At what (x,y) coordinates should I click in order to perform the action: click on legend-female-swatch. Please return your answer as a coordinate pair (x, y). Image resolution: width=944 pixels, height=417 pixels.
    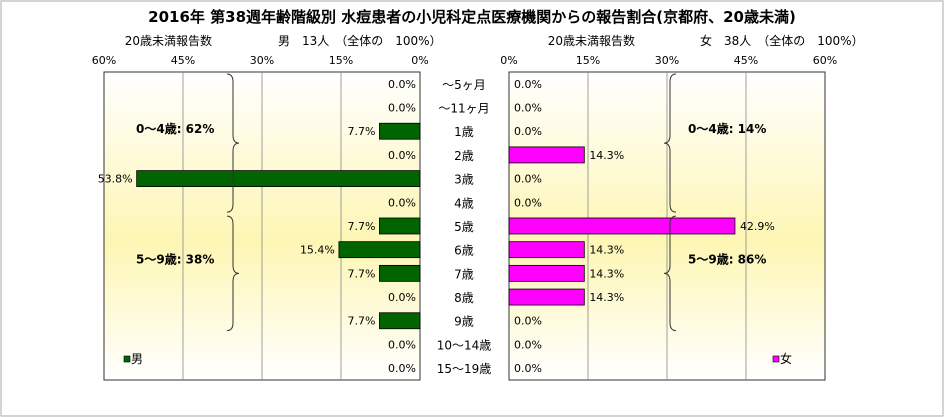
    Looking at the image, I should click on (776, 359).